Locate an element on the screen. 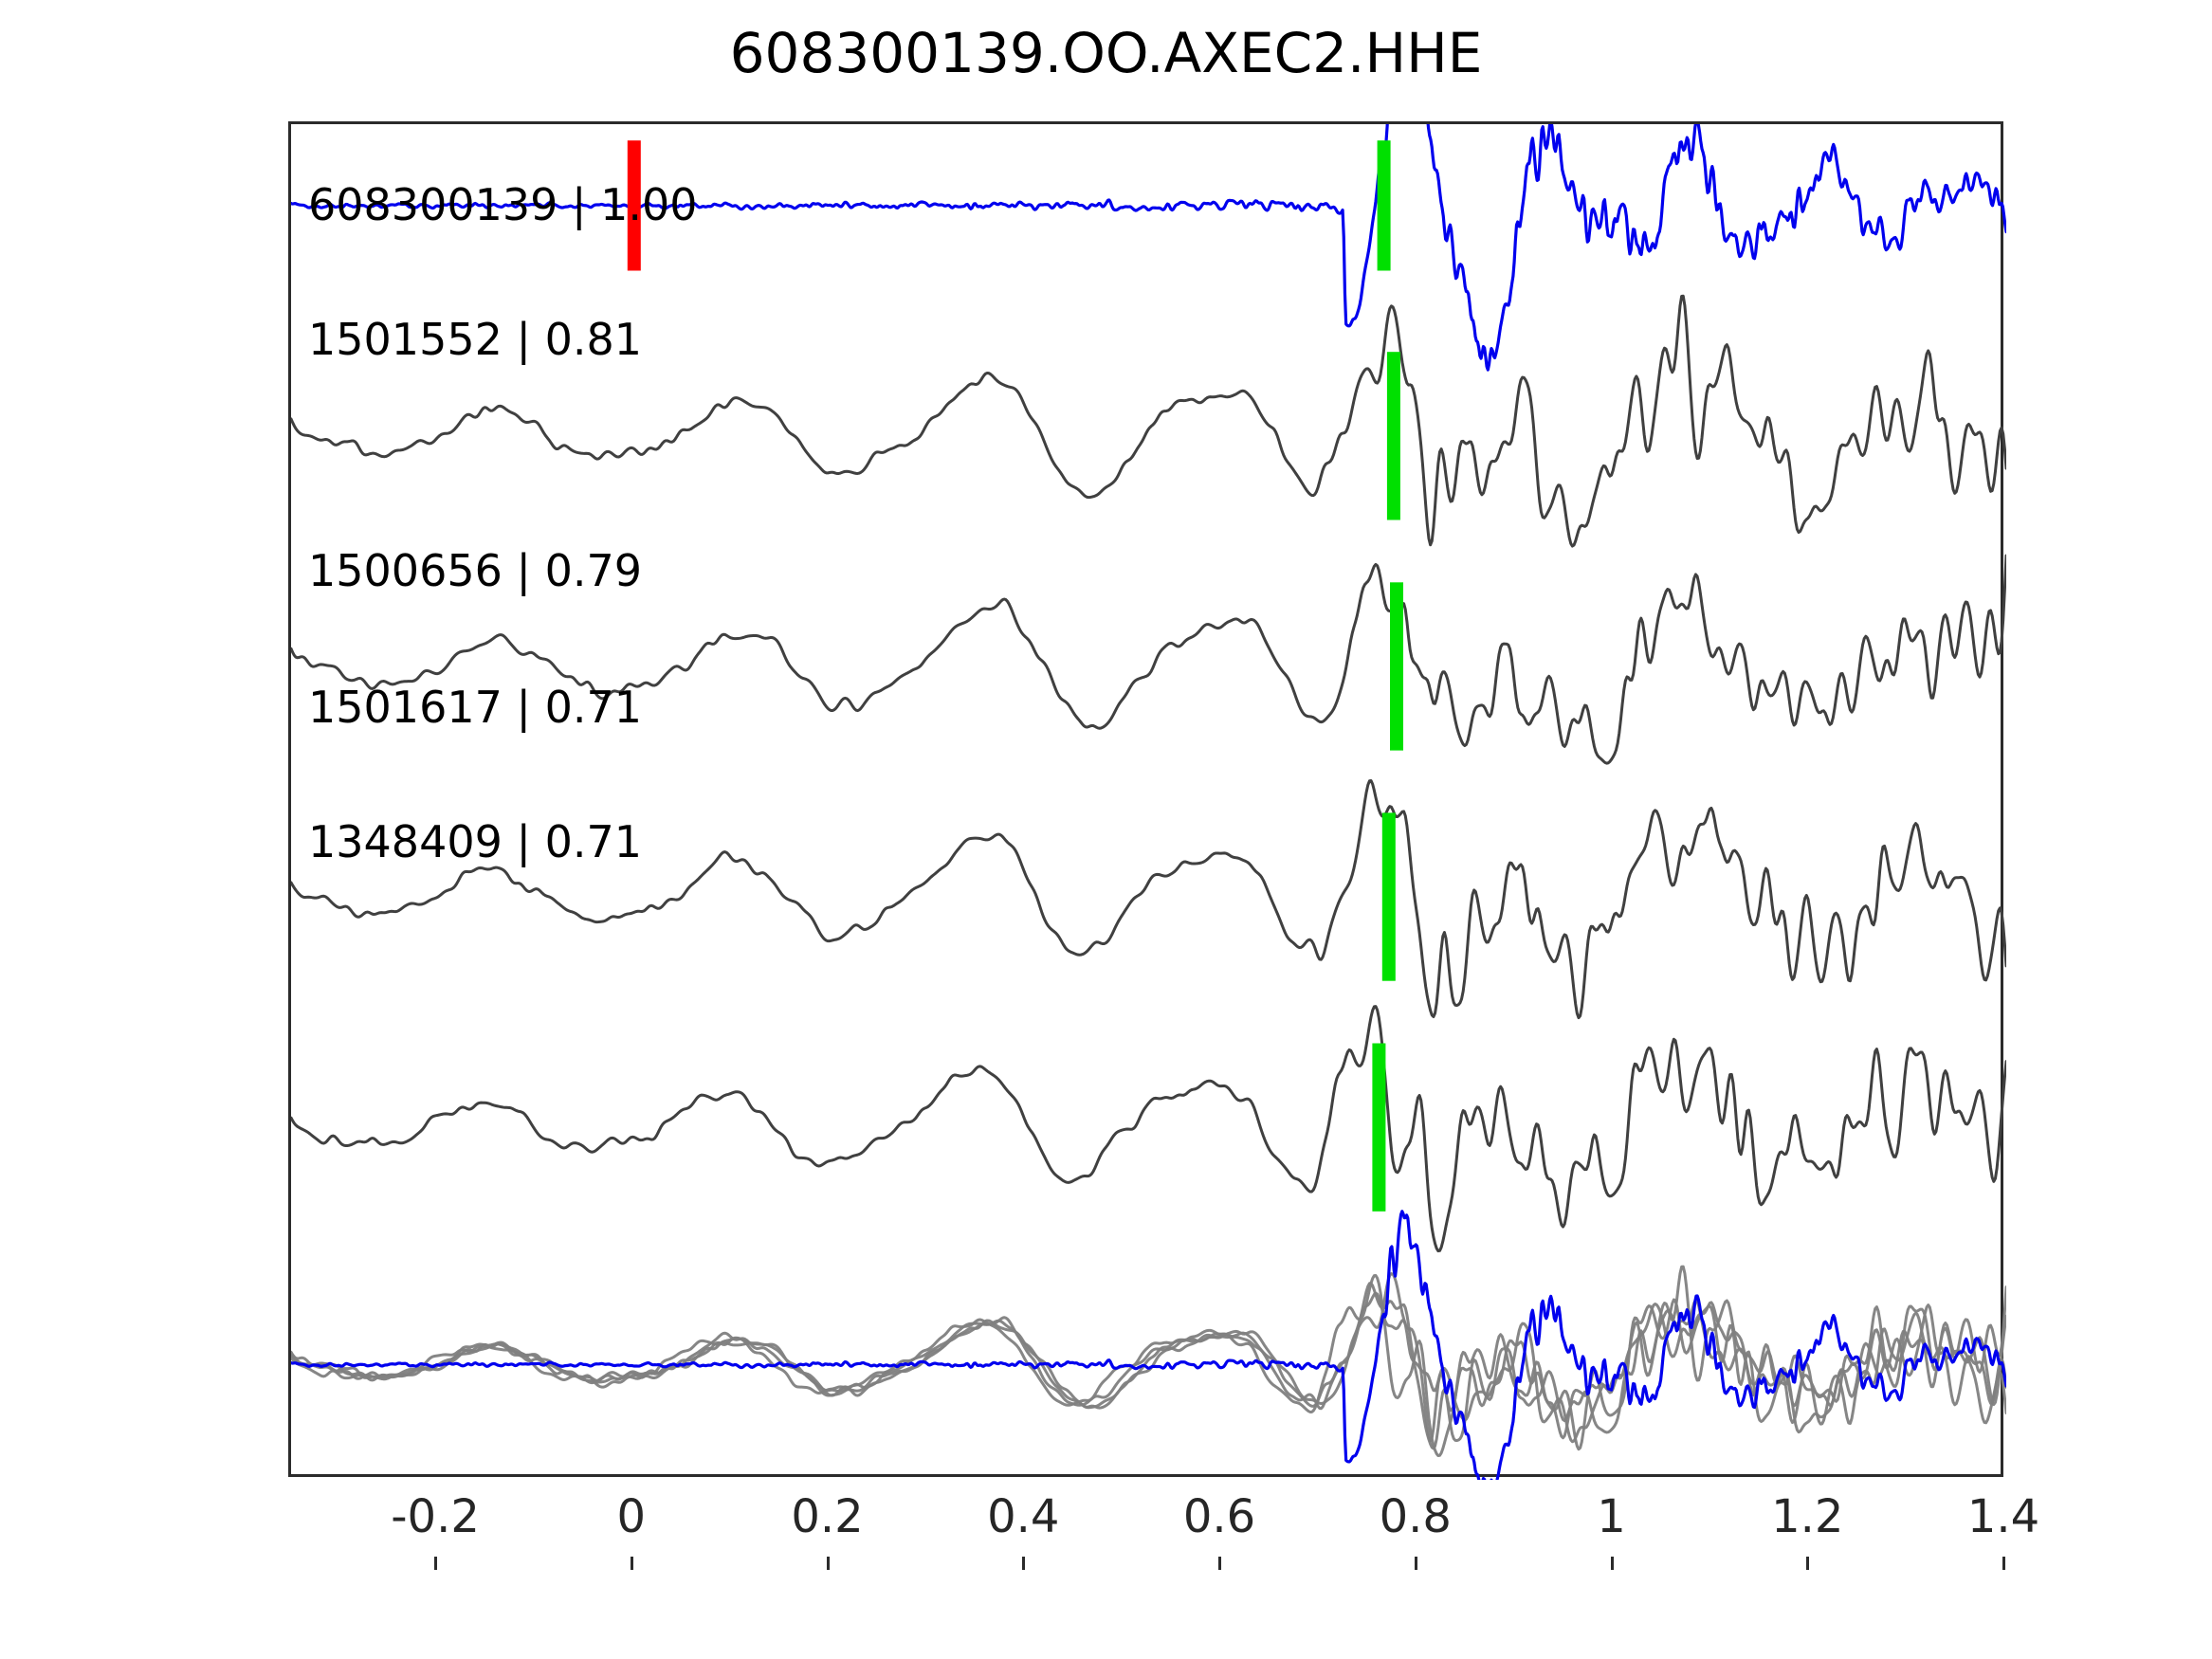 This screenshot has height=1659, width=2212. x-axis-tick-labels: -0.2 0 0.2 0.4 0.6 0.8 1 1.2 1.4 is located at coordinates (1163, 1530).